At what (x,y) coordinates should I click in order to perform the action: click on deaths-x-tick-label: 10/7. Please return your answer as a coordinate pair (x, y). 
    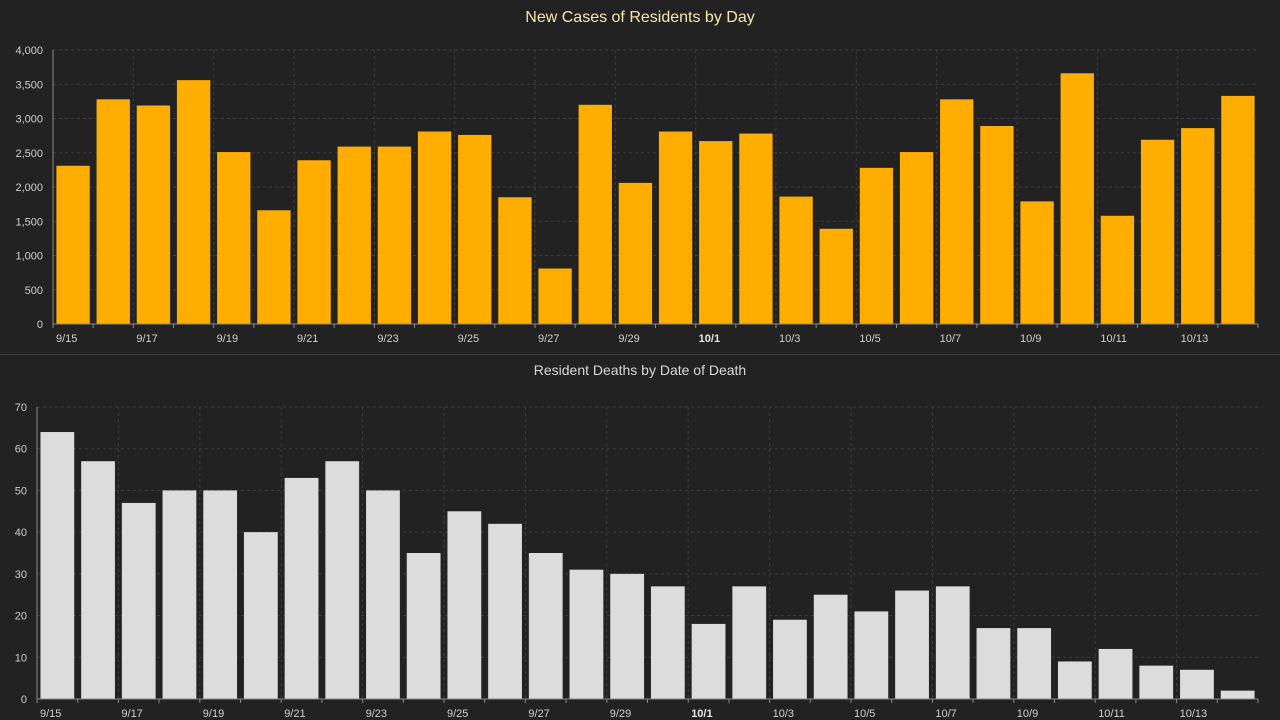
    Looking at the image, I should click on (945, 714).